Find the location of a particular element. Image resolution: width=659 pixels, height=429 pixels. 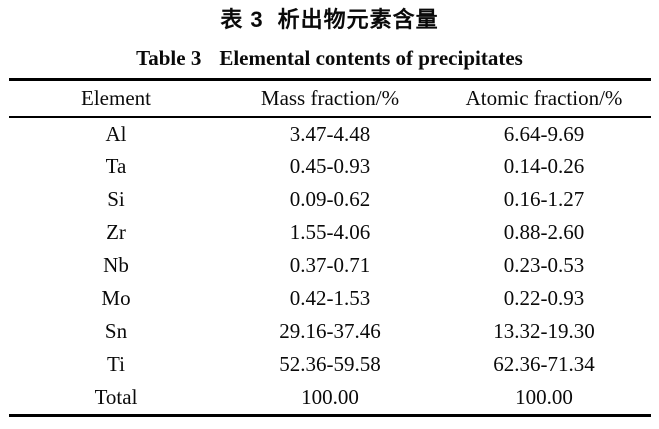

cell-mass-fraction: 52.36-59.58 is located at coordinates (330, 364).